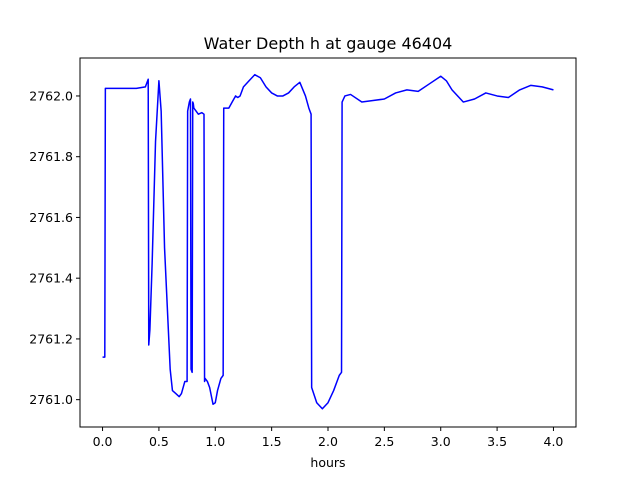  Describe the element at coordinates (51, 338) in the screenshot. I see `y-tick-label: 2761.2` at that location.